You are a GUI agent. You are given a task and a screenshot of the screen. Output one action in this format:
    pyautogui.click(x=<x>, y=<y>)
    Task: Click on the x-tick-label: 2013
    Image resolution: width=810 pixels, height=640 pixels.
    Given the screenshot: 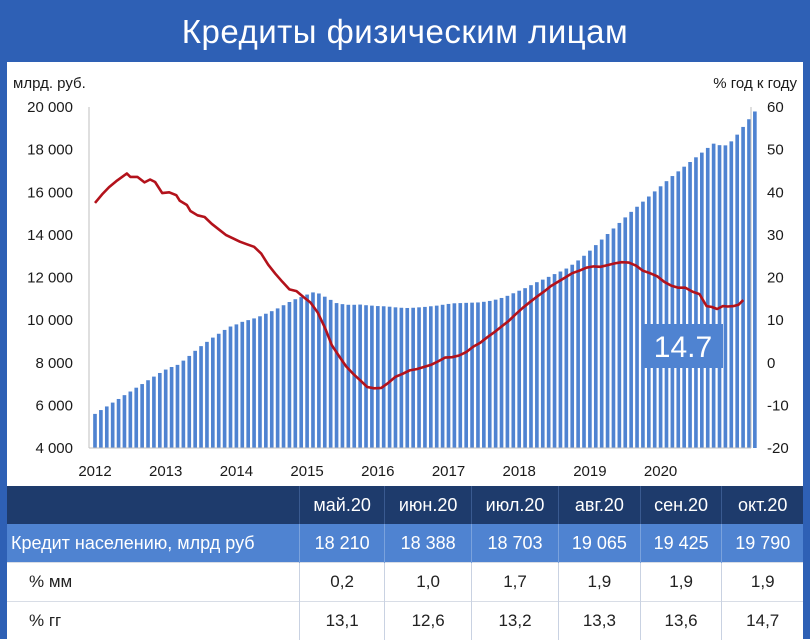 What is the action you would take?
    pyautogui.click(x=165, y=471)
    